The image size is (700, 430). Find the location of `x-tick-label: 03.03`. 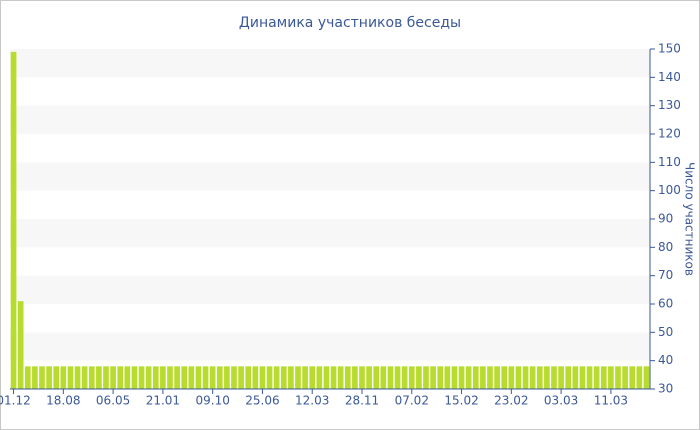

x-tick-label: 03.03 is located at coordinates (561, 401).